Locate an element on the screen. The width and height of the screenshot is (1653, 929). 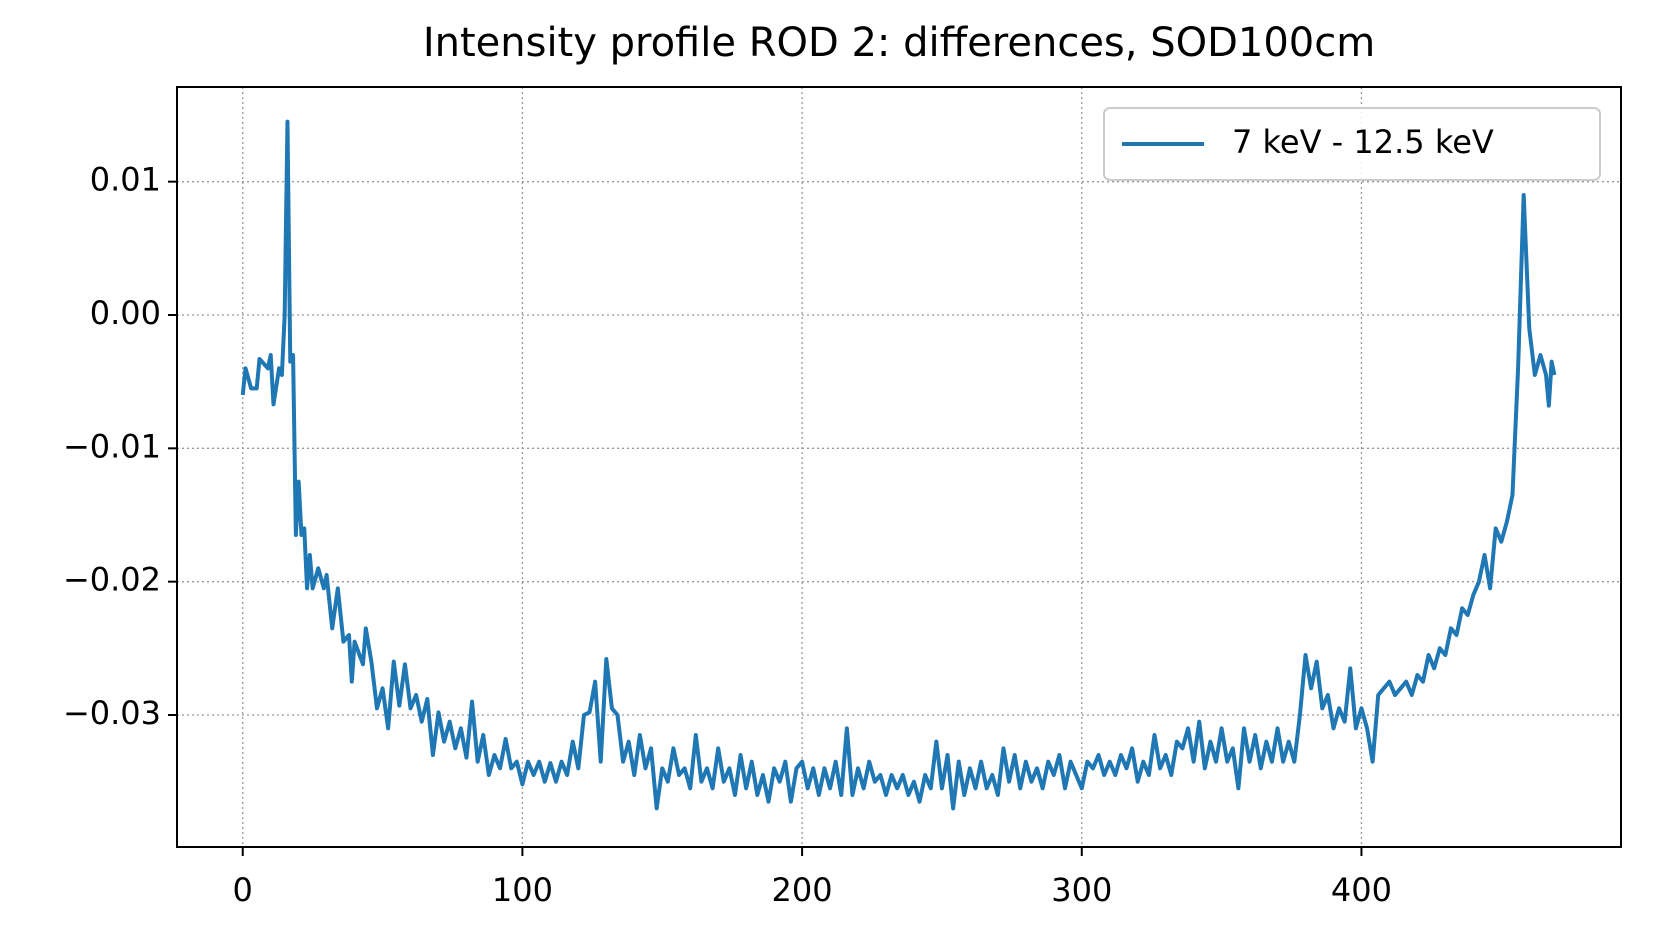
y-tick-label: −0.01 is located at coordinates (112, 446).